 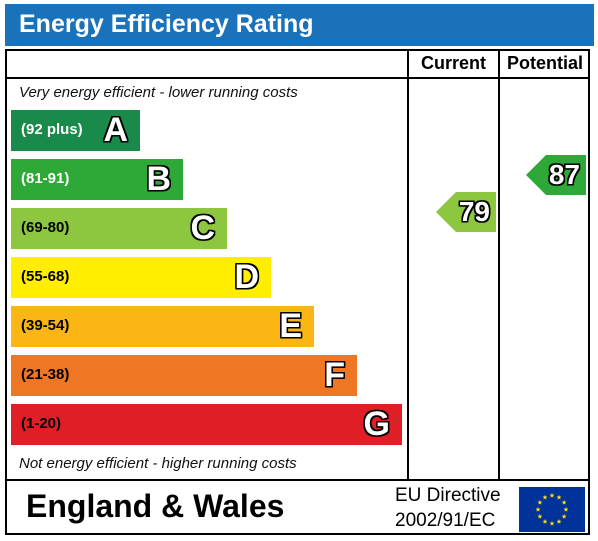 What do you see at coordinates (544, 63) in the screenshot?
I see `column-header-potential: Potential` at bounding box center [544, 63].